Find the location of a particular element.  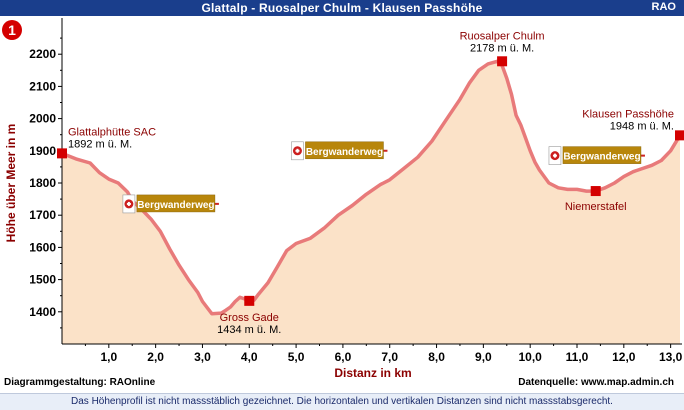

y-tick-label: 1400 is located at coordinates (42, 312).